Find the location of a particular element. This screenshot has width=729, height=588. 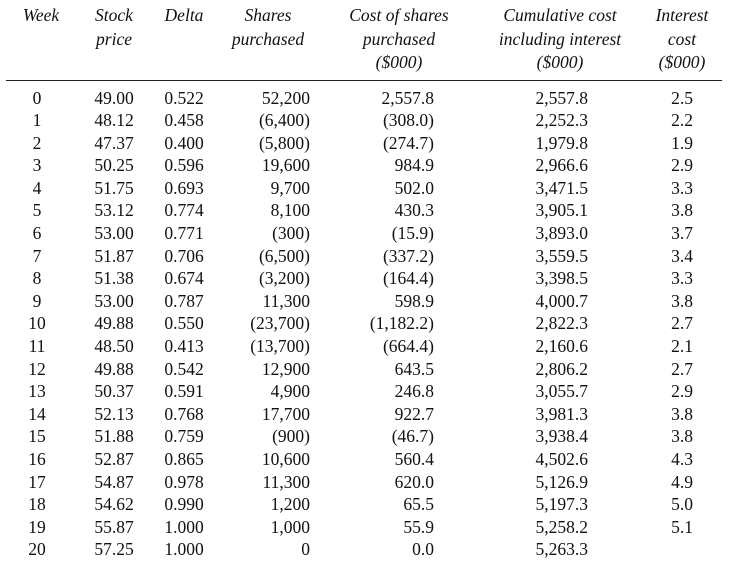

shares-purchased-cell: 1,000 is located at coordinates (290, 526).